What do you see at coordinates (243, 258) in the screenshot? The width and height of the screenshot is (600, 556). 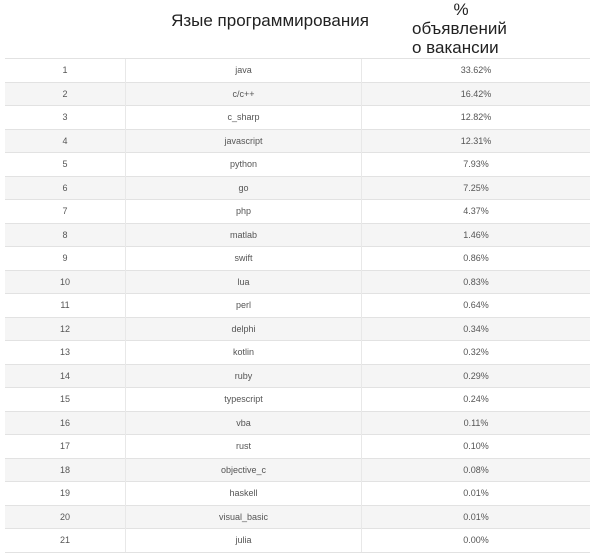 I see `language-cell: swift` at bounding box center [243, 258].